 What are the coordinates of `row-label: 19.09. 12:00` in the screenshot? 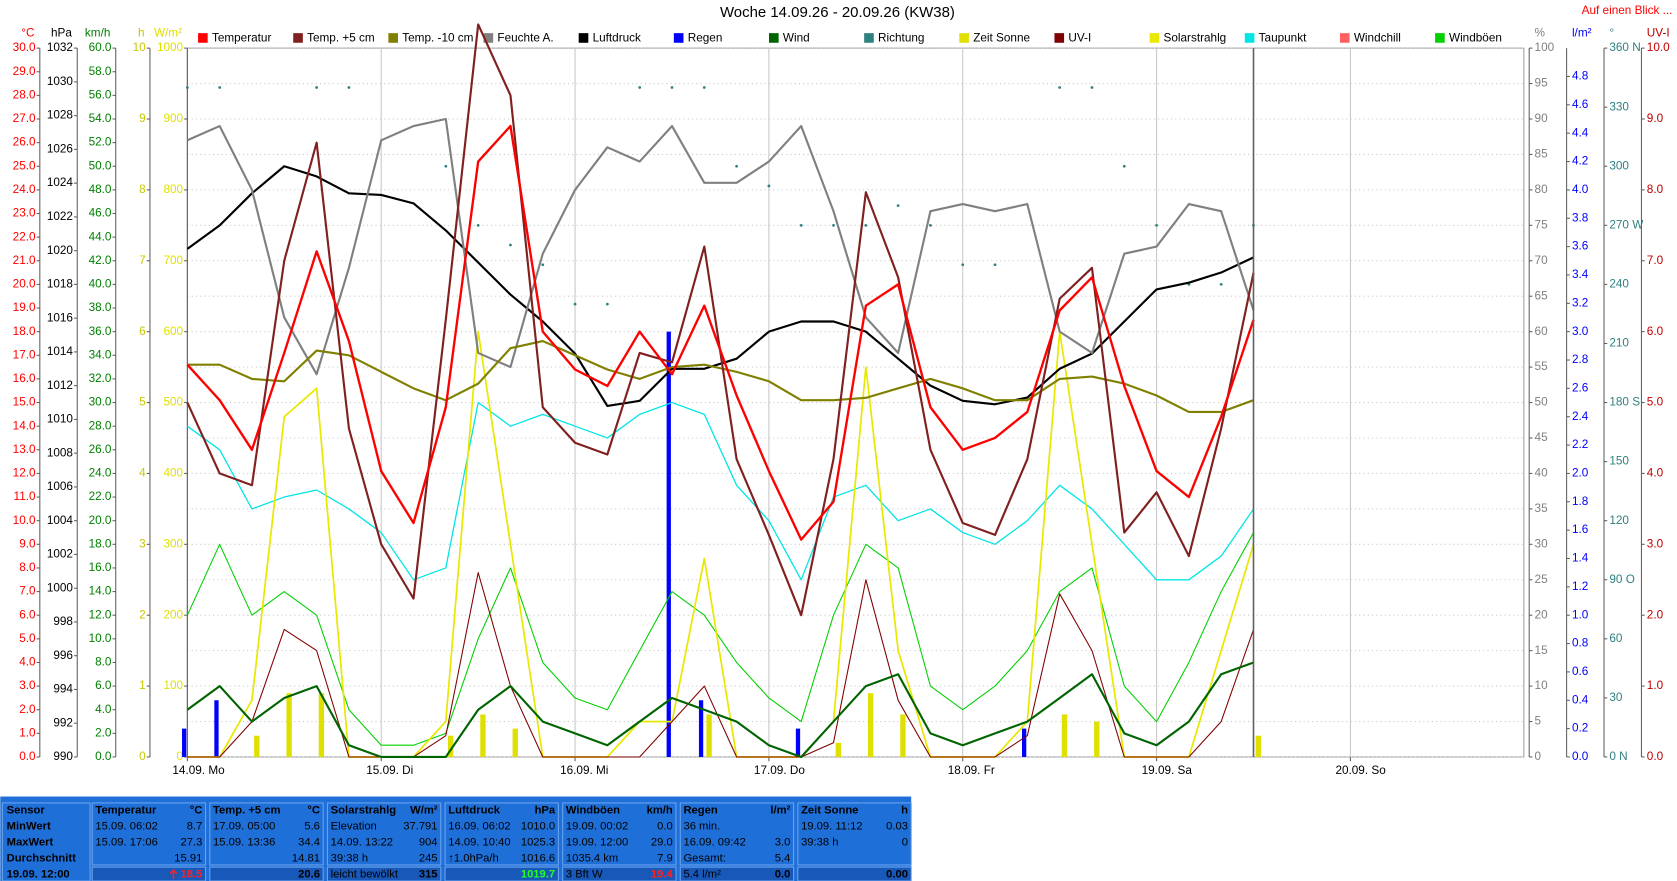 It's located at (38, 875).